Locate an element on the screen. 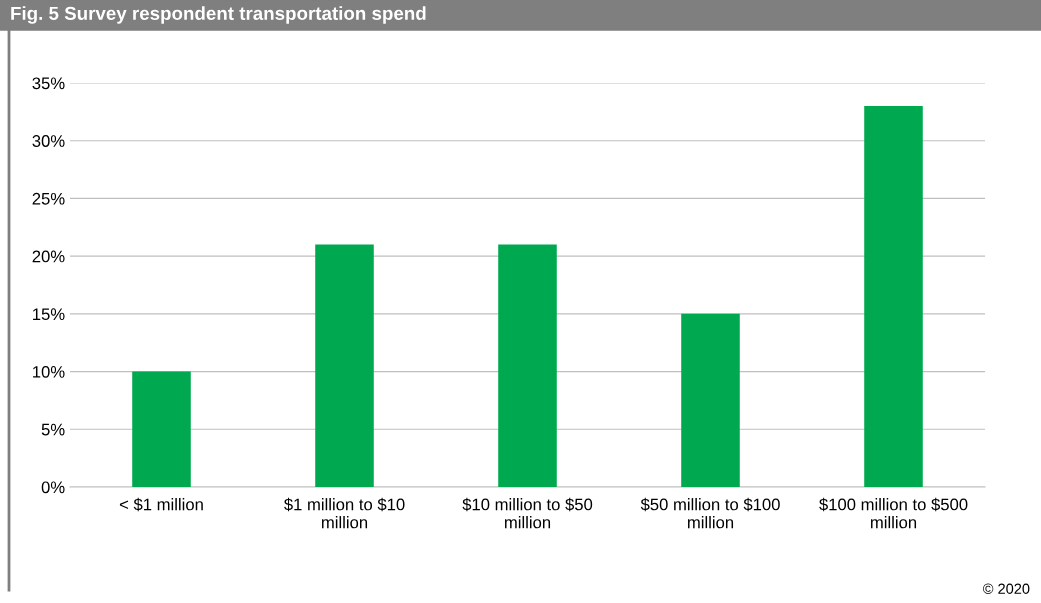  x-tick-label: $1 million to $10 million is located at coordinates (344, 513).